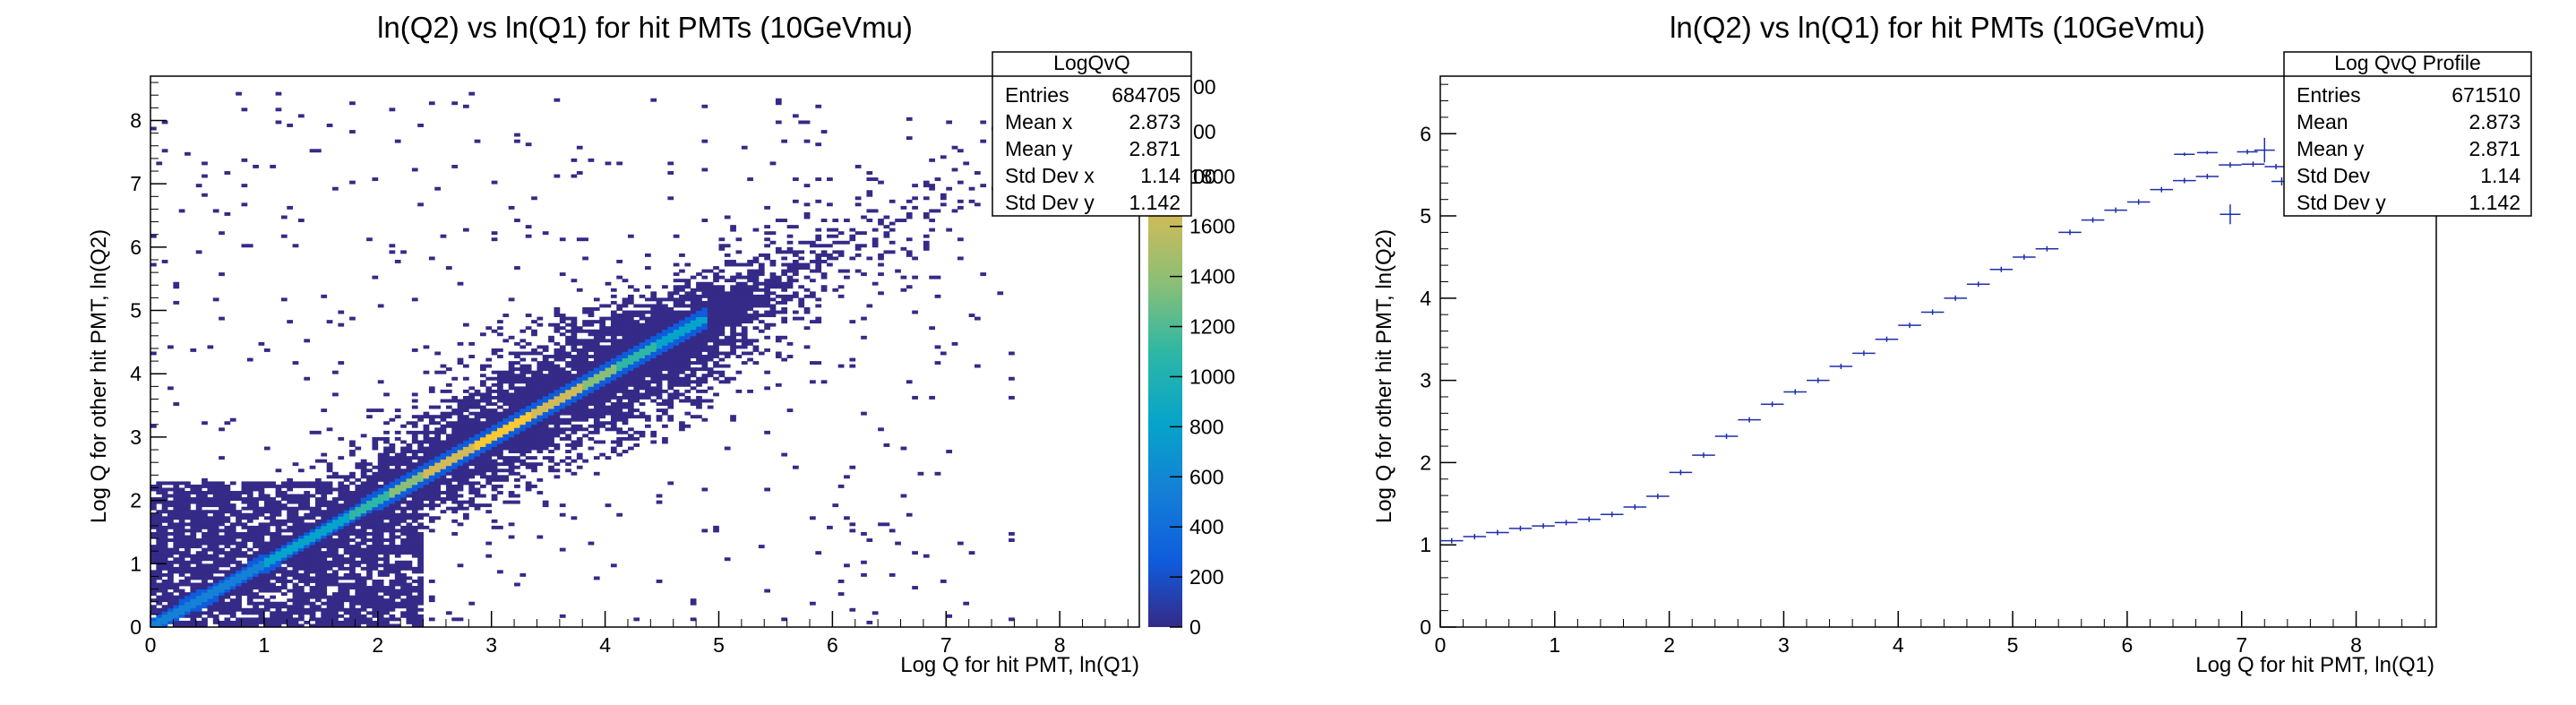 The width and height of the screenshot is (2576, 705). I want to click on colorbar-tick-label: 1200, so click(1212, 327).